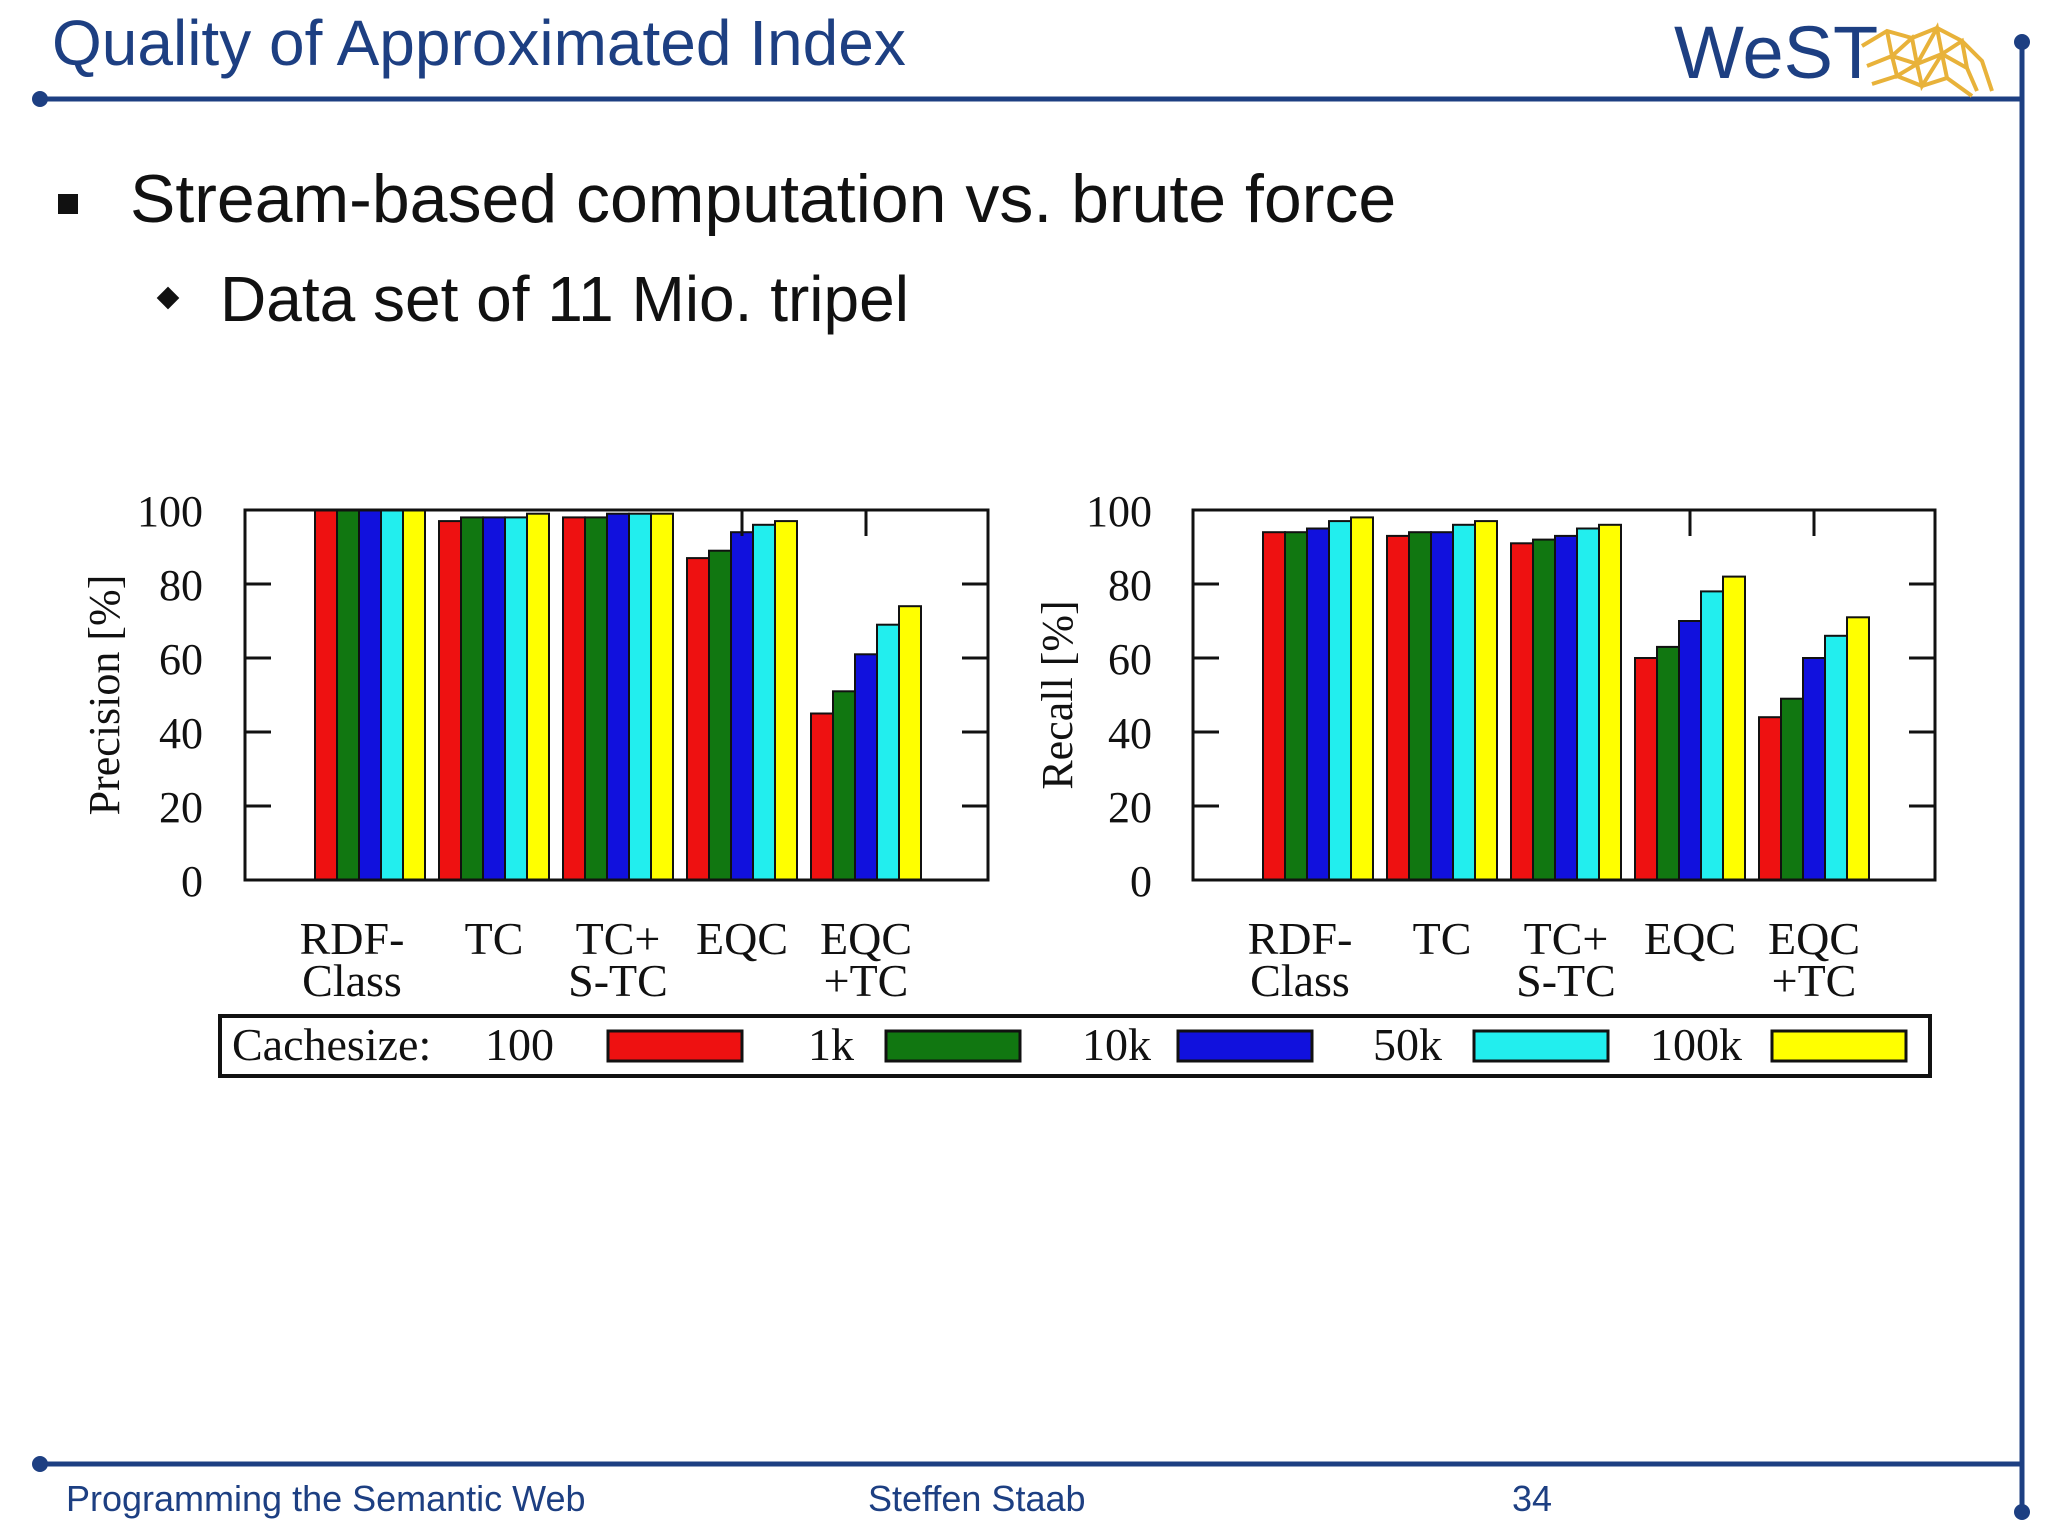 The height and width of the screenshot is (1536, 2048). Describe the element at coordinates (1116, 1044) in the screenshot. I see `legend-label: 10k` at that location.